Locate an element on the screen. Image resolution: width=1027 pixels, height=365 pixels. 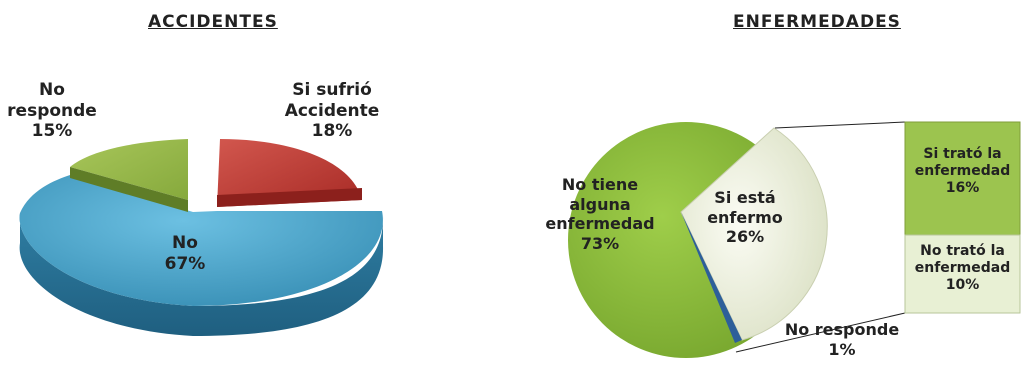
label-si-sufrio: Si sufrió Accidente 18% is located at coordinates (332, 111).